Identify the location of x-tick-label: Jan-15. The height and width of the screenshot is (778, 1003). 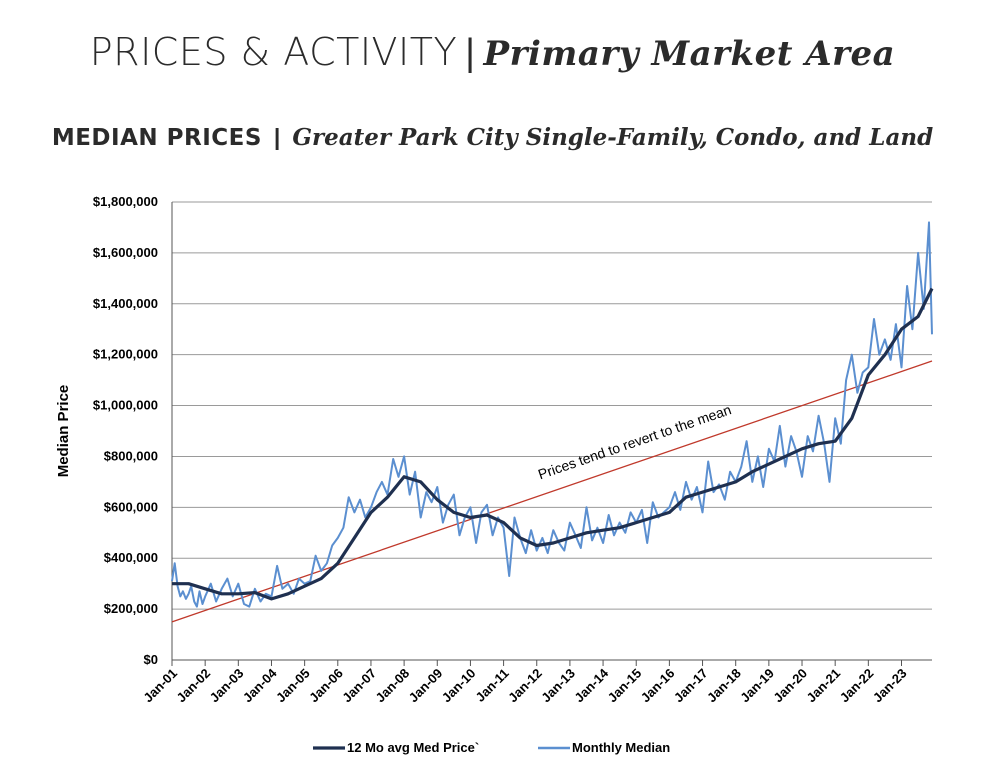
(625, 686).